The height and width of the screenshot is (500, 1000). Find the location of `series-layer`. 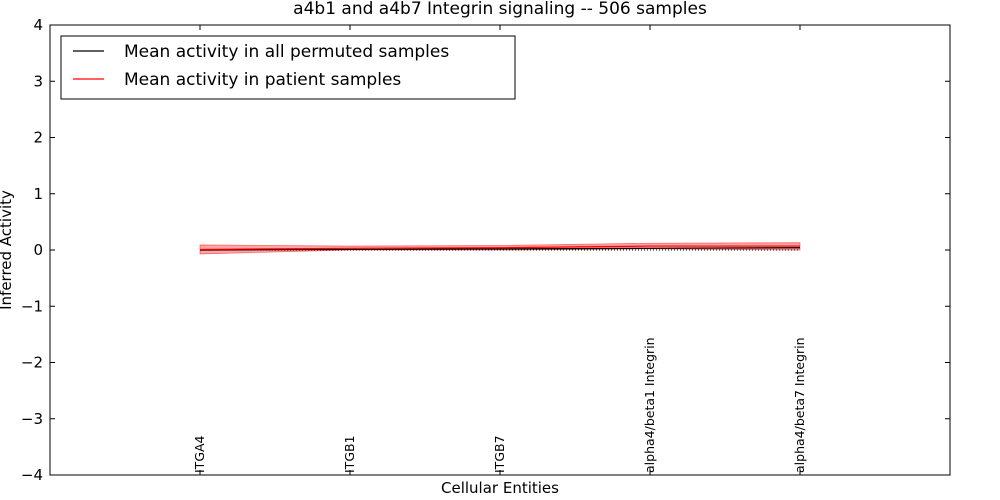

series-layer is located at coordinates (500, 248).